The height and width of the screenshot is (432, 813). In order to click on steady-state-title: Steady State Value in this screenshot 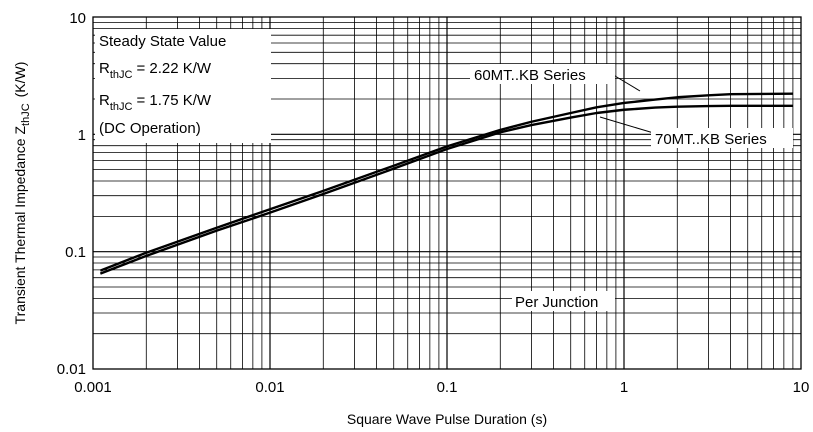, I will do `click(162, 41)`.